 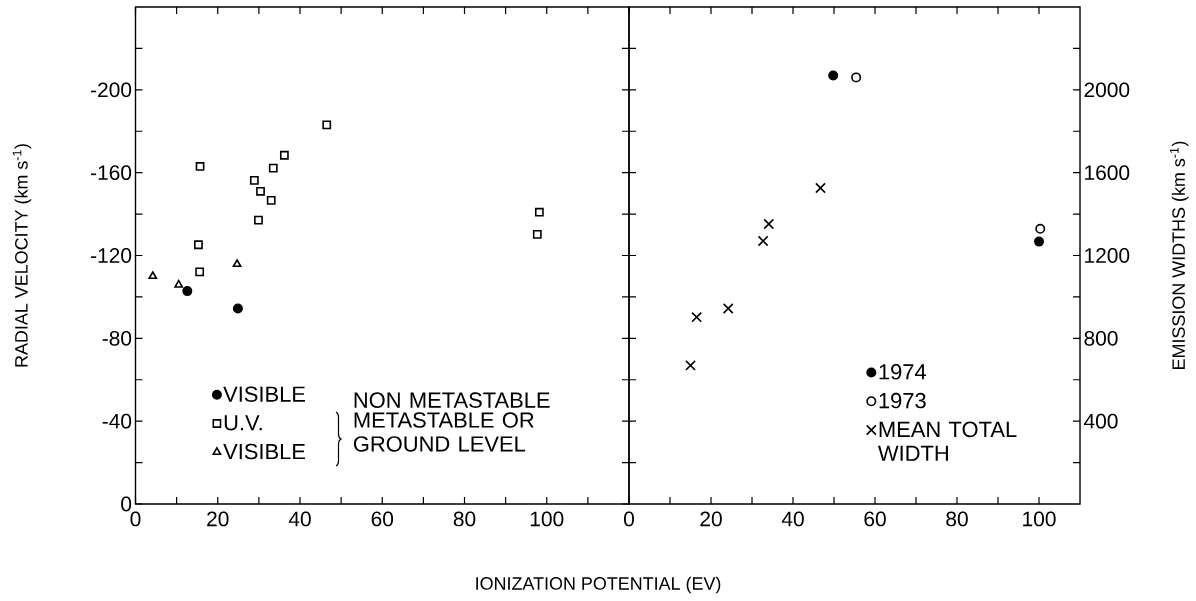 I want to click on y-tick-label: 2000, so click(x=1107, y=90).